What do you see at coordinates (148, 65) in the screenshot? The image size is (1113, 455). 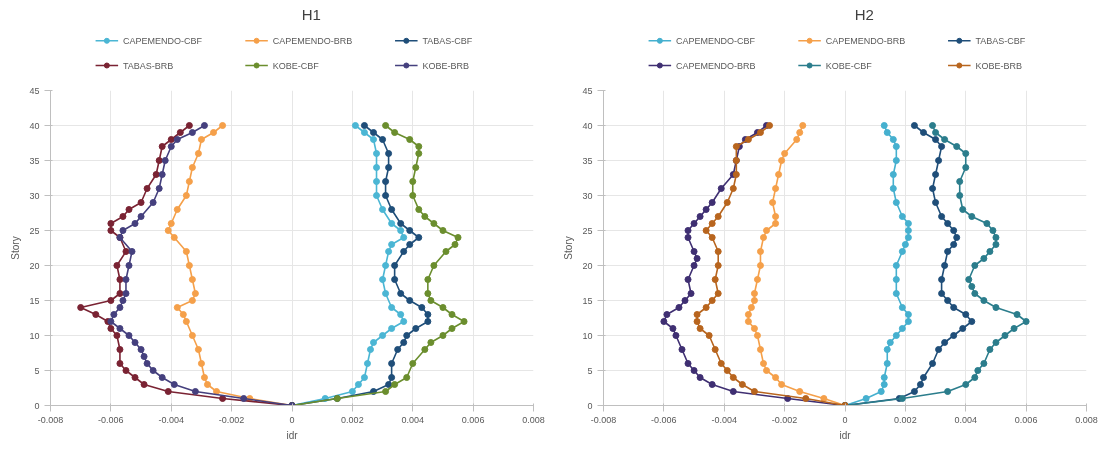 I see `legend-label: TABAS-BRB` at bounding box center [148, 65].